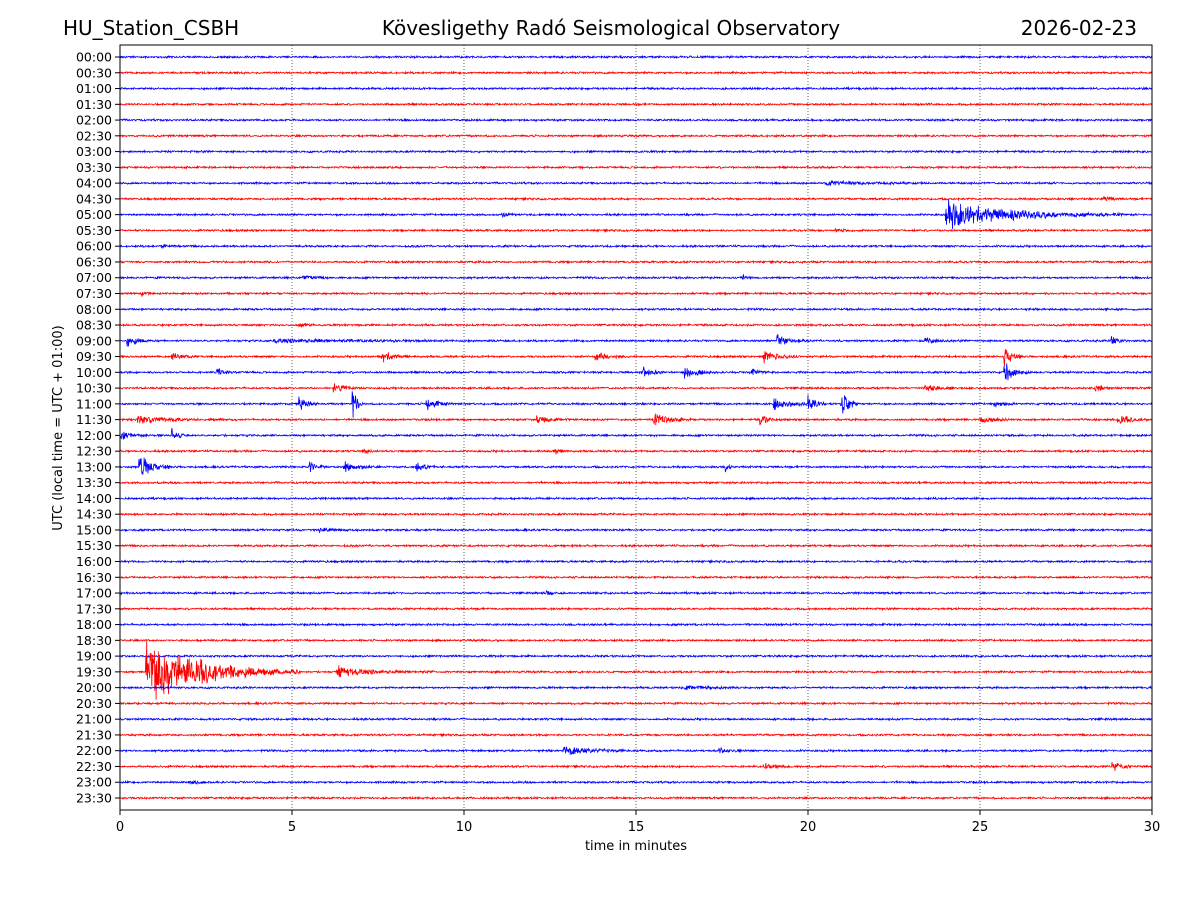 Image resolution: width=1200 pixels, height=900 pixels. Describe the element at coordinates (94, 183) in the screenshot. I see `y-tick-label: 04:00` at that location.